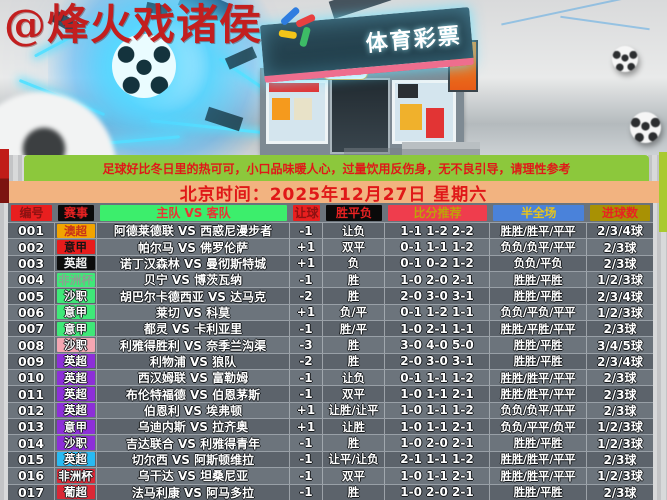 The image size is (667, 500). Describe the element at coordinates (354, 212) in the screenshot. I see `header-wdl: 胜平负` at that location.